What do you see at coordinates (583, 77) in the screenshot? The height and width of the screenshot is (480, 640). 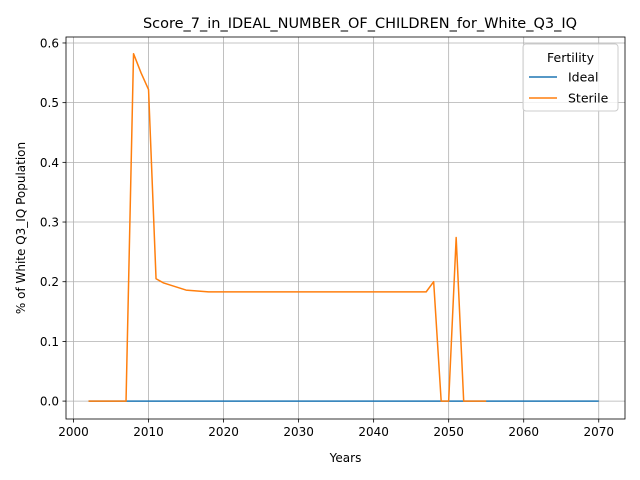 I see `legend-entry-ideal: Ideal` at bounding box center [583, 77].